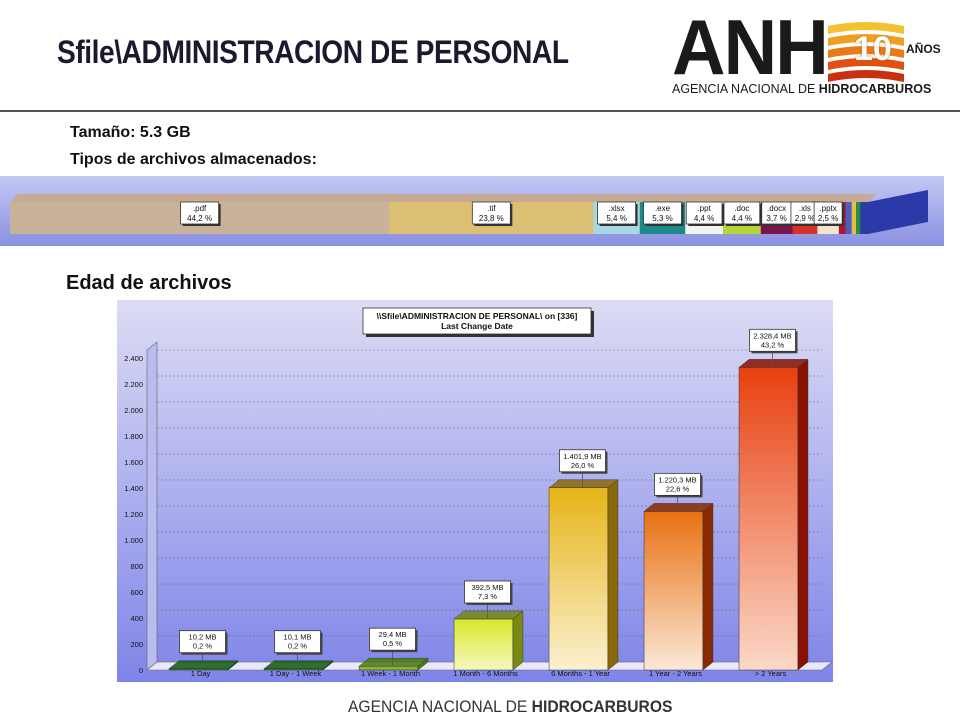 This screenshot has height=720, width=960. I want to click on logo-subtitle: AGENCIA NACIONAL DE HIDROCARBUROS, so click(802, 89).